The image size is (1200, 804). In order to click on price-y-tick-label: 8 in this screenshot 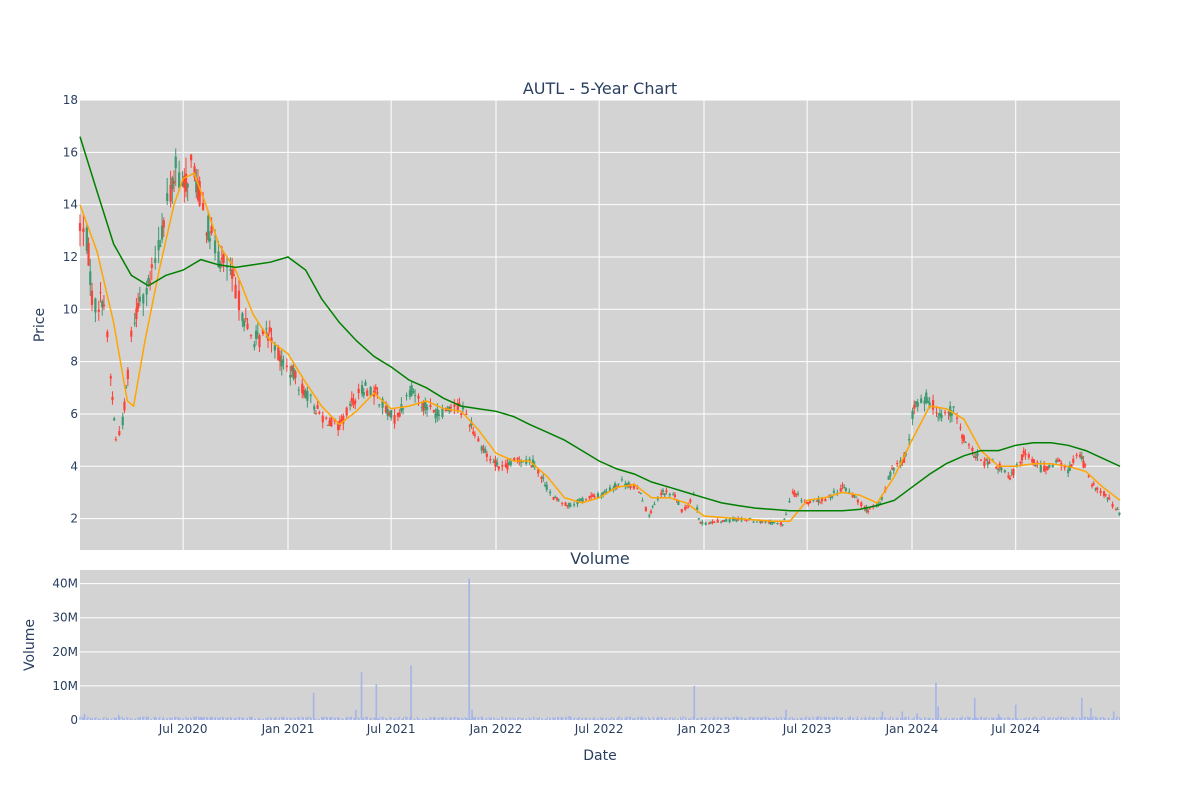, I will do `click(74, 362)`.